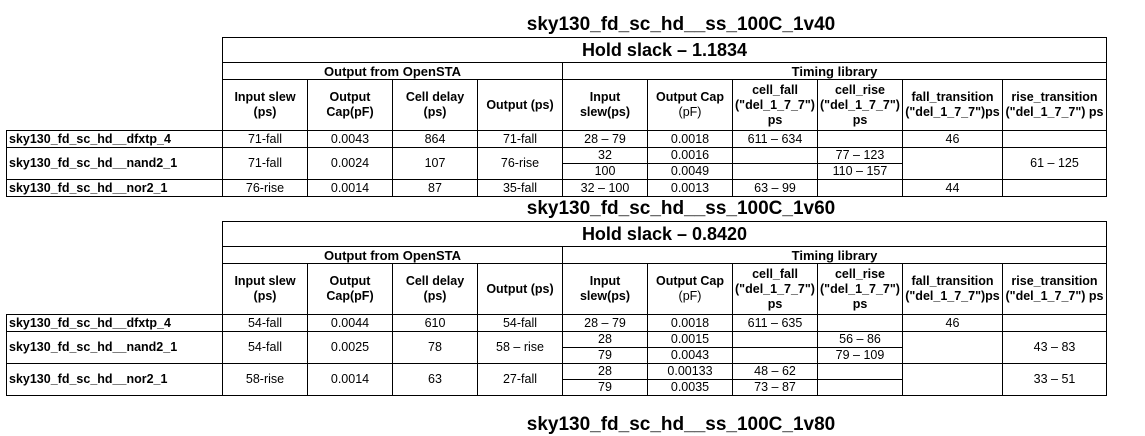  I want to click on input-slew-value: 54-fall, so click(265, 347).